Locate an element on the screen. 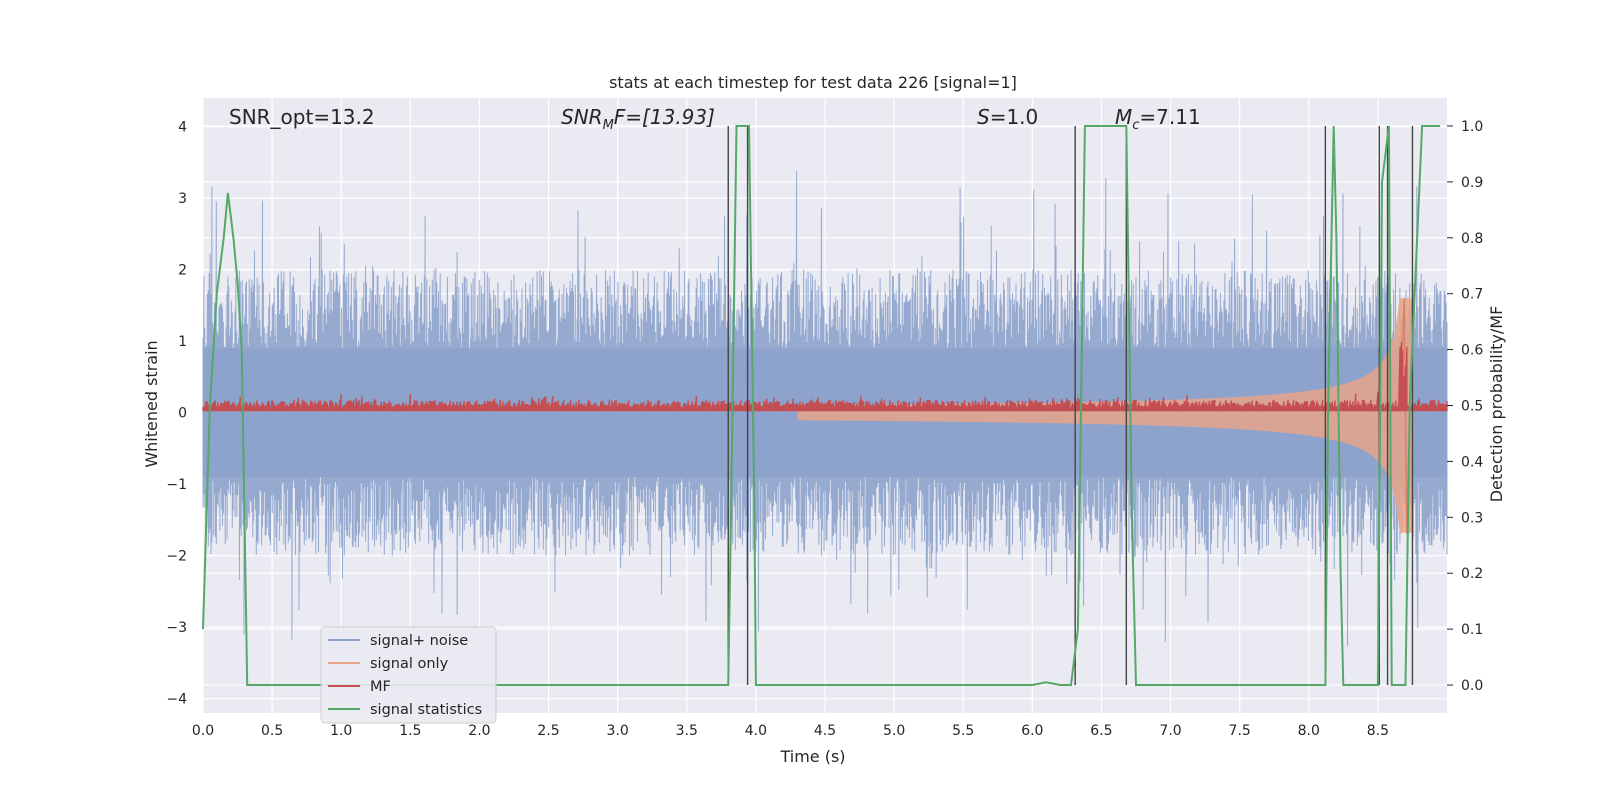 The width and height of the screenshot is (1600, 800). y-tick-label: 4 is located at coordinates (182, 128).